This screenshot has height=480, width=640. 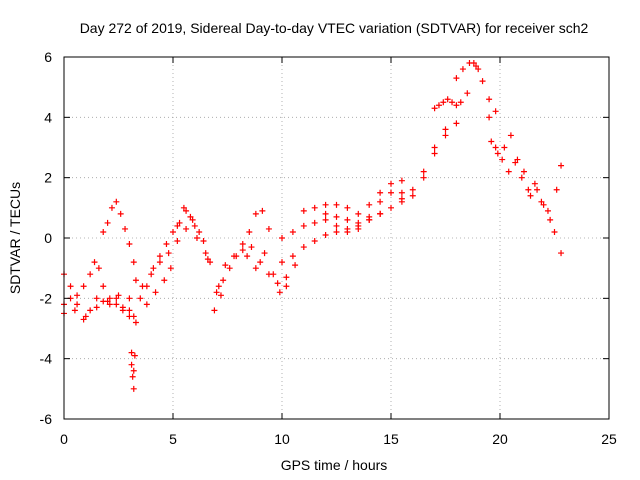 What do you see at coordinates (476, 87) in the screenshot?
I see `series-peak` at bounding box center [476, 87].